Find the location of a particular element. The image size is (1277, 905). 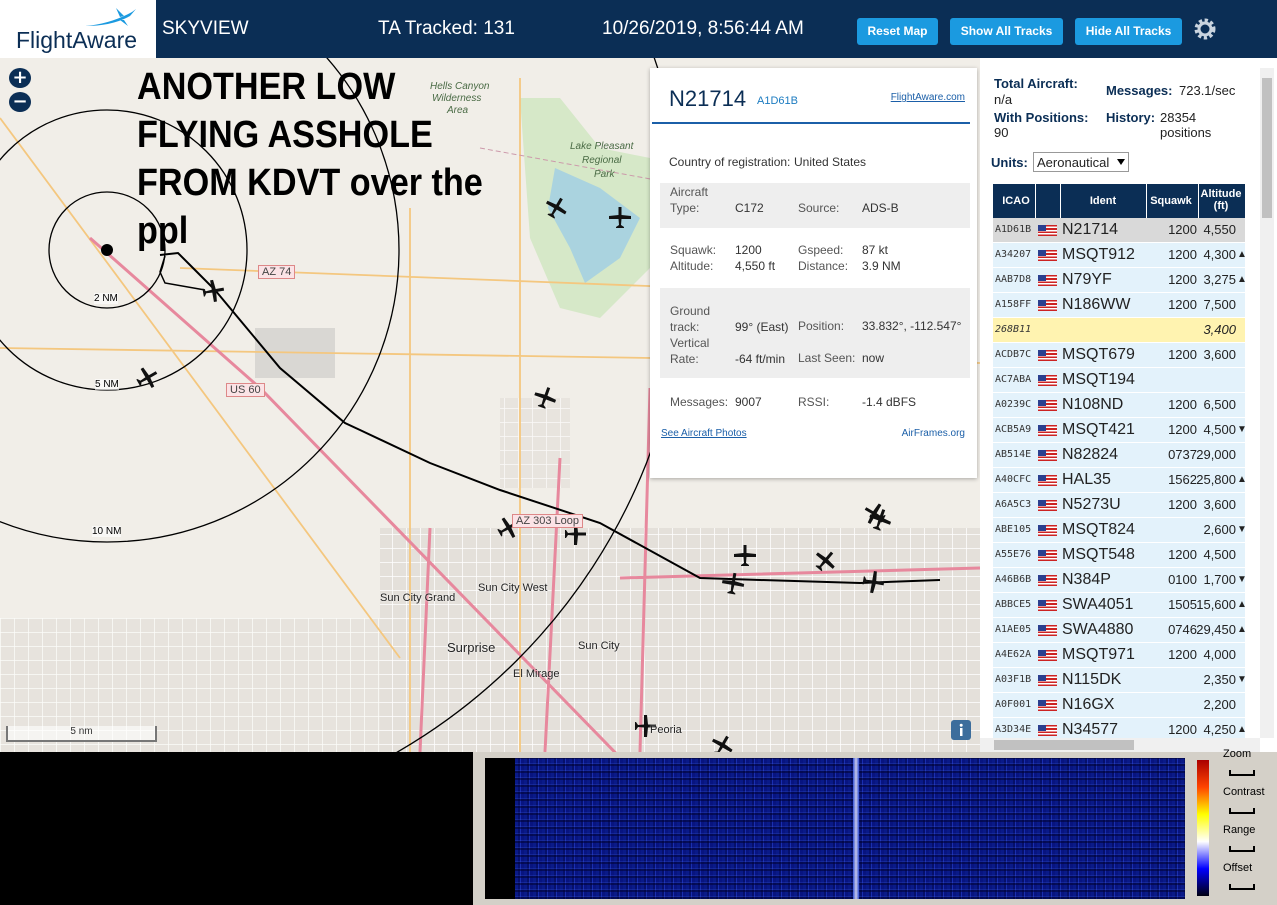

icao-cell: AB514E is located at coordinates (1013, 454).